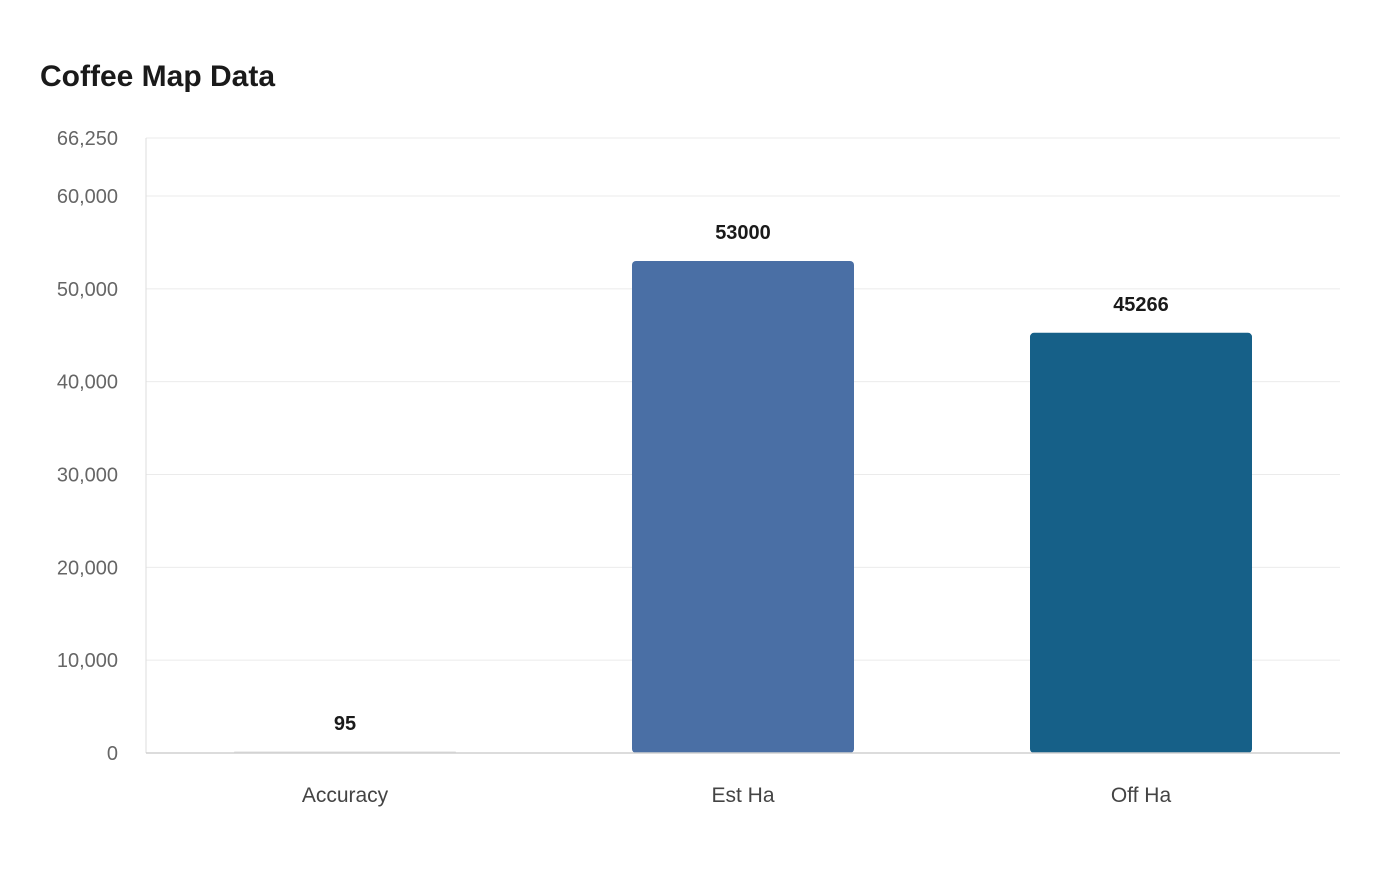 This screenshot has width=1400, height=880. I want to click on y-tick-label: 10,000, so click(87, 661).